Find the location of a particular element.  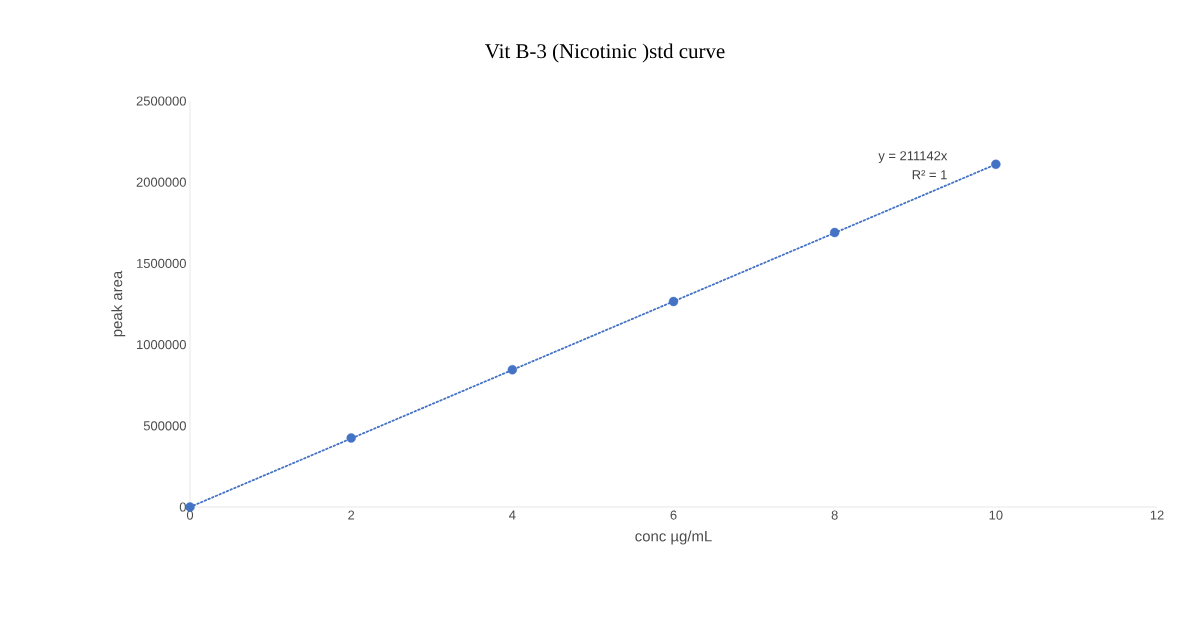

y-tick-label: 2500000 is located at coordinates (161, 101).